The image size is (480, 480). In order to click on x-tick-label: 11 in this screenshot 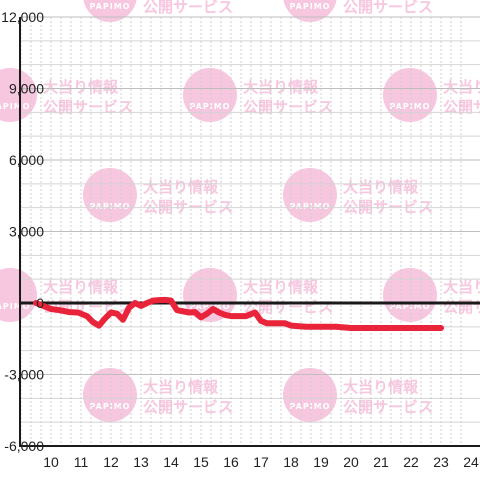, I will do `click(81, 462)`.